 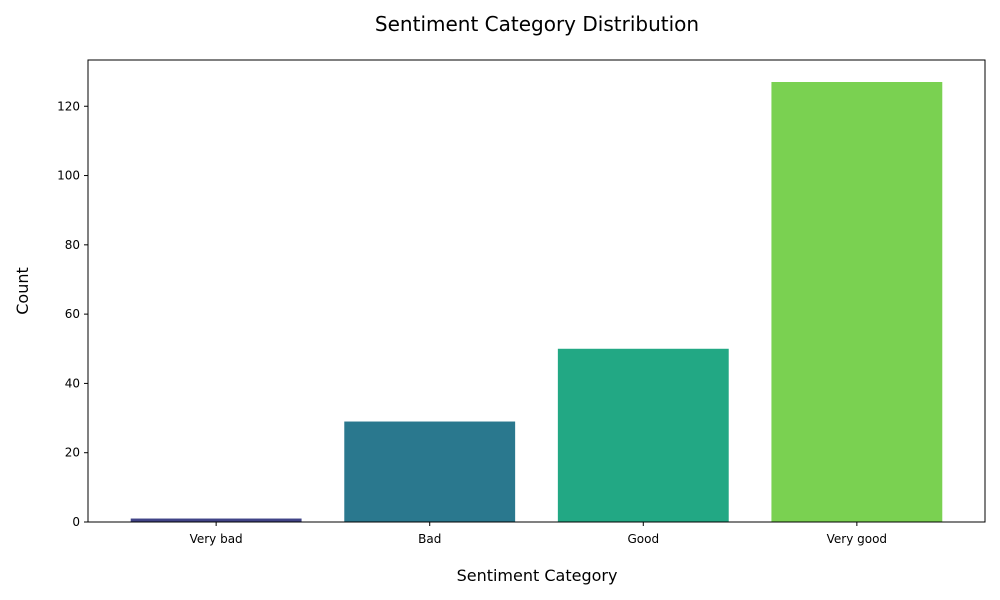 I want to click on x-tick-label-very-bad: Very bad, so click(x=216, y=539).